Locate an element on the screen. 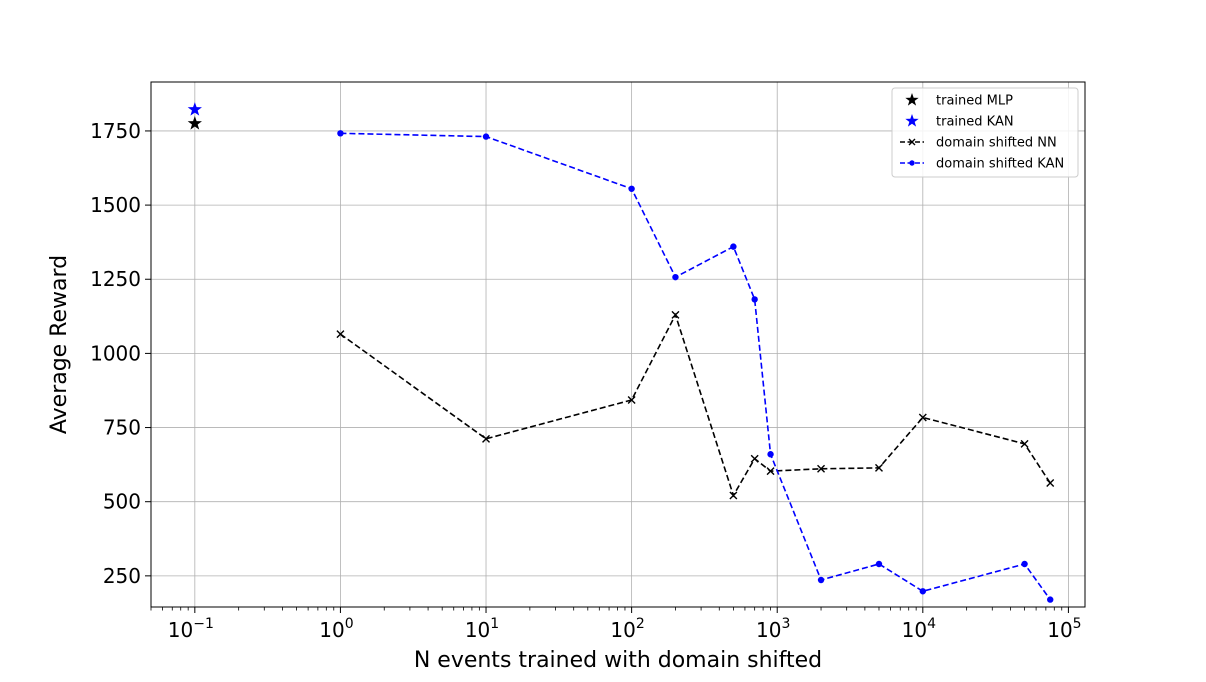  y-tick-label: 1000 is located at coordinates (115, 353).